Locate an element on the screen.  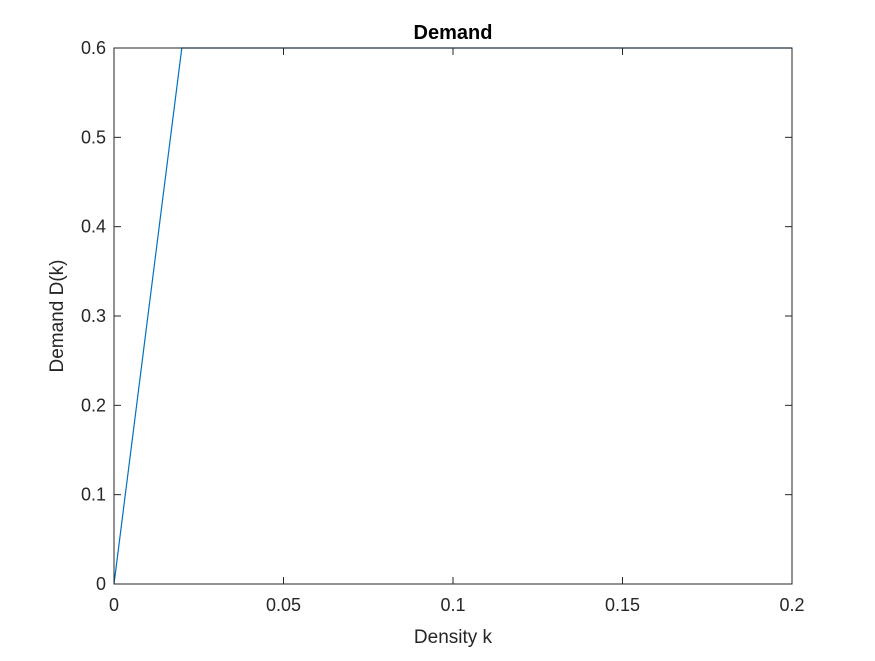
y-tick-label: 0.4 is located at coordinates (93, 227).